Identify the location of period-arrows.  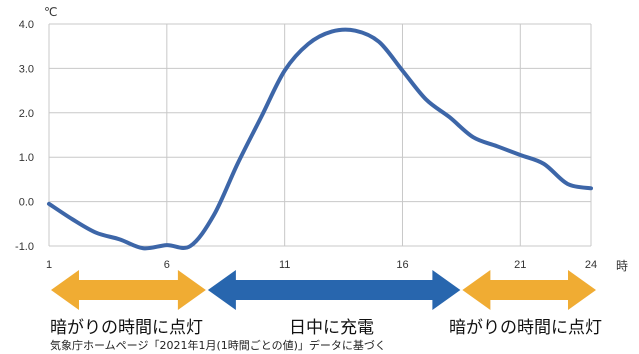
(323, 290).